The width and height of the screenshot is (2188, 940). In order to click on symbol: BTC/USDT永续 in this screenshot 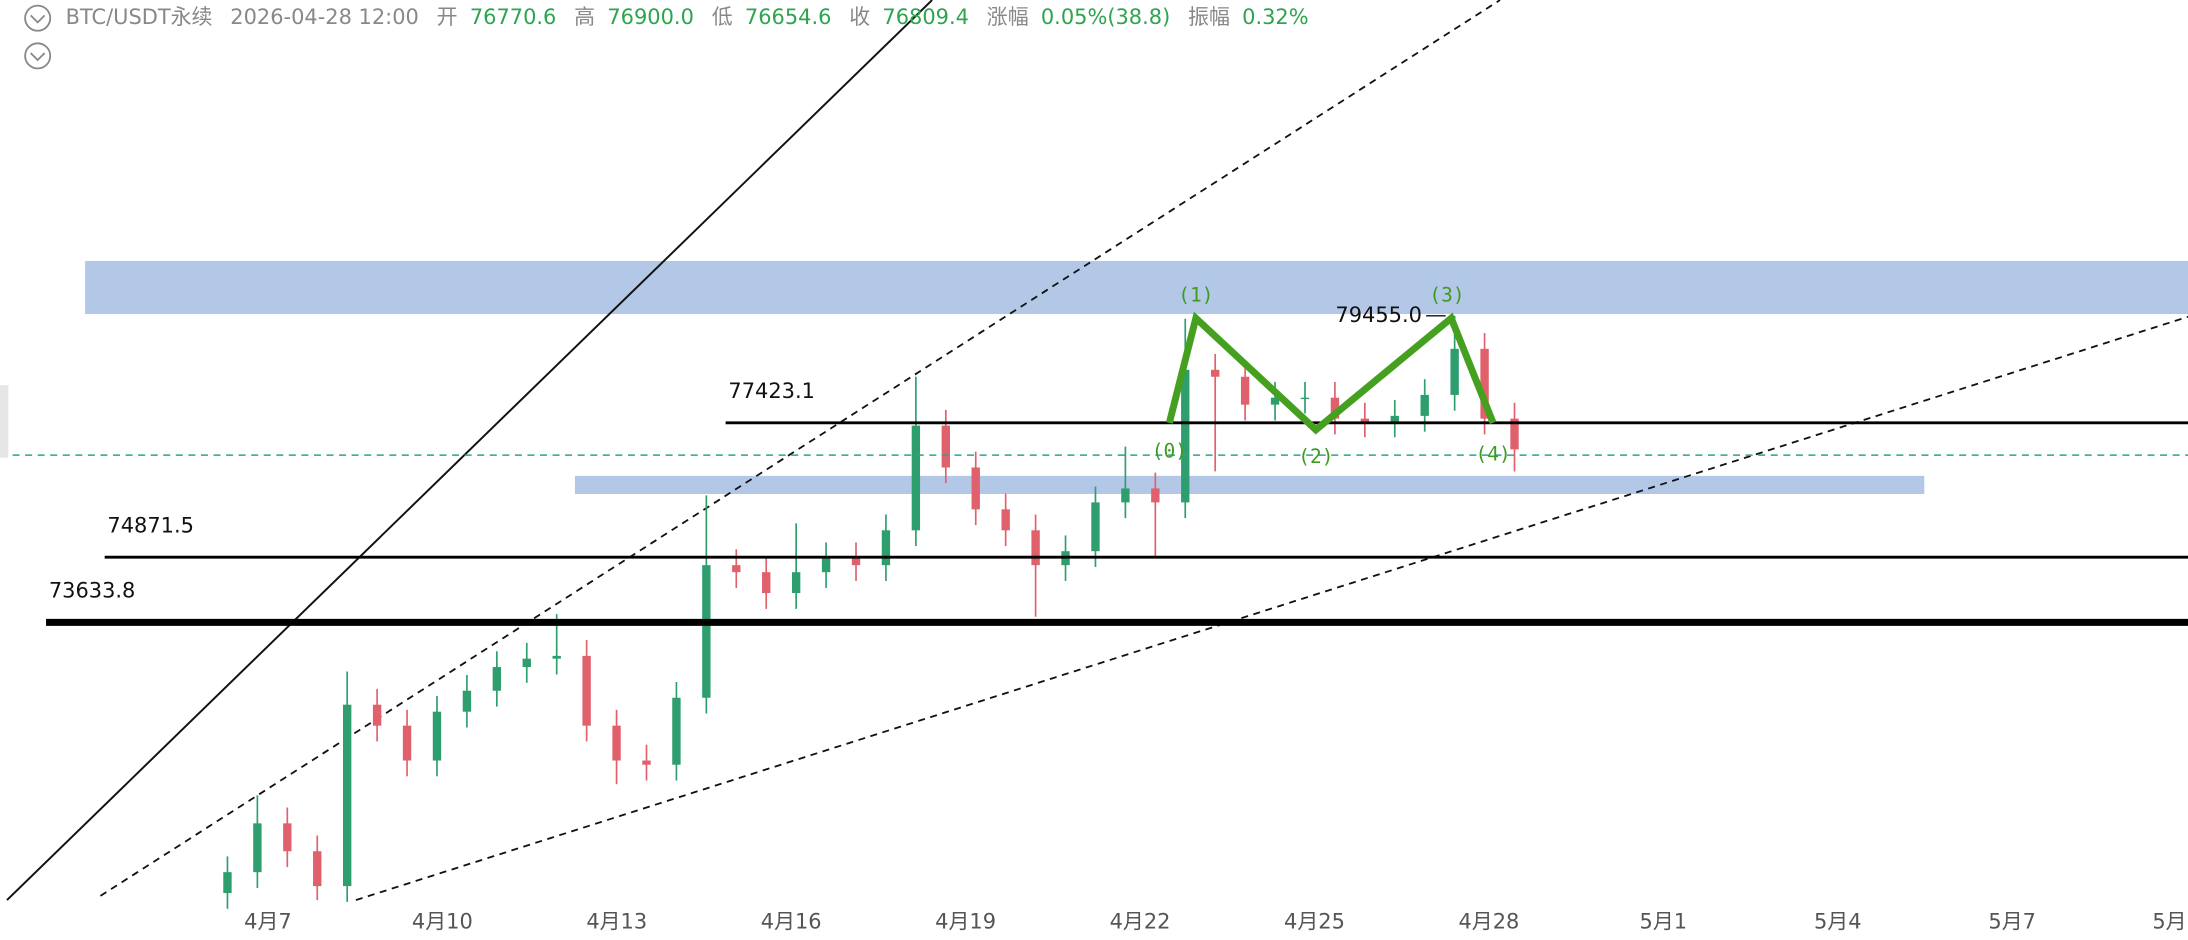, I will do `click(139, 17)`.